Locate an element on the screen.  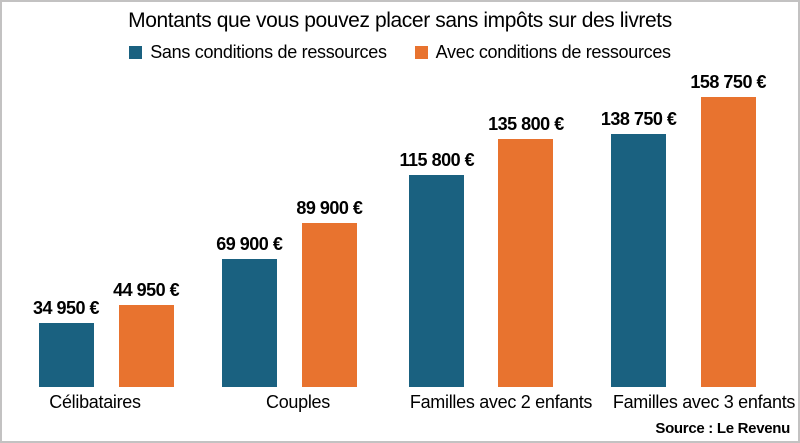
value-label: 34 950 € is located at coordinates (66, 308).